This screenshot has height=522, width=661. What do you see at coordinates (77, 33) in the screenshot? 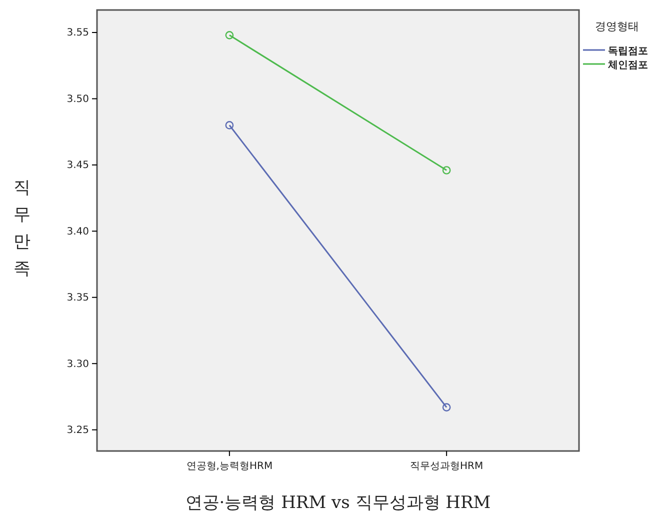
I see `y-tick-label: 3.55` at bounding box center [77, 33].